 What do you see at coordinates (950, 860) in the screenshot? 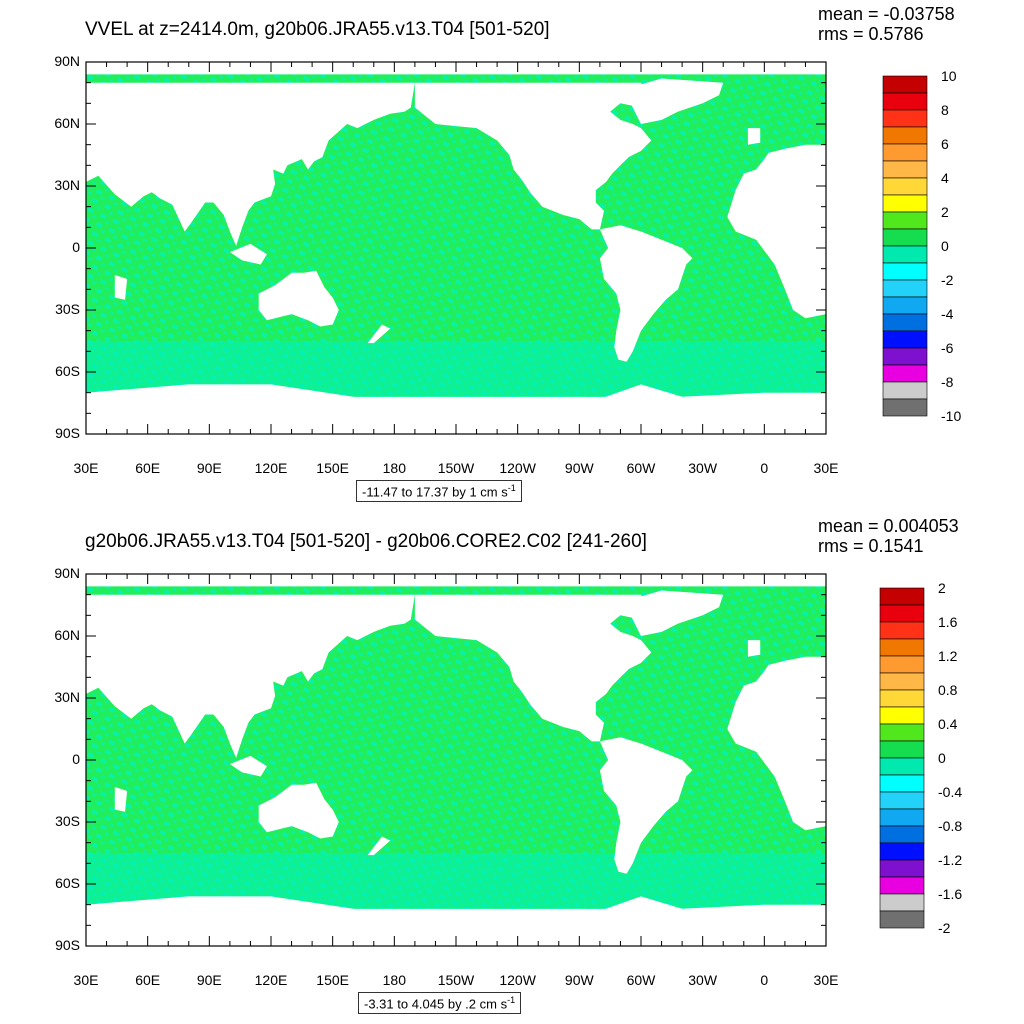
I see `colorbar-label: -1.2` at bounding box center [950, 860].